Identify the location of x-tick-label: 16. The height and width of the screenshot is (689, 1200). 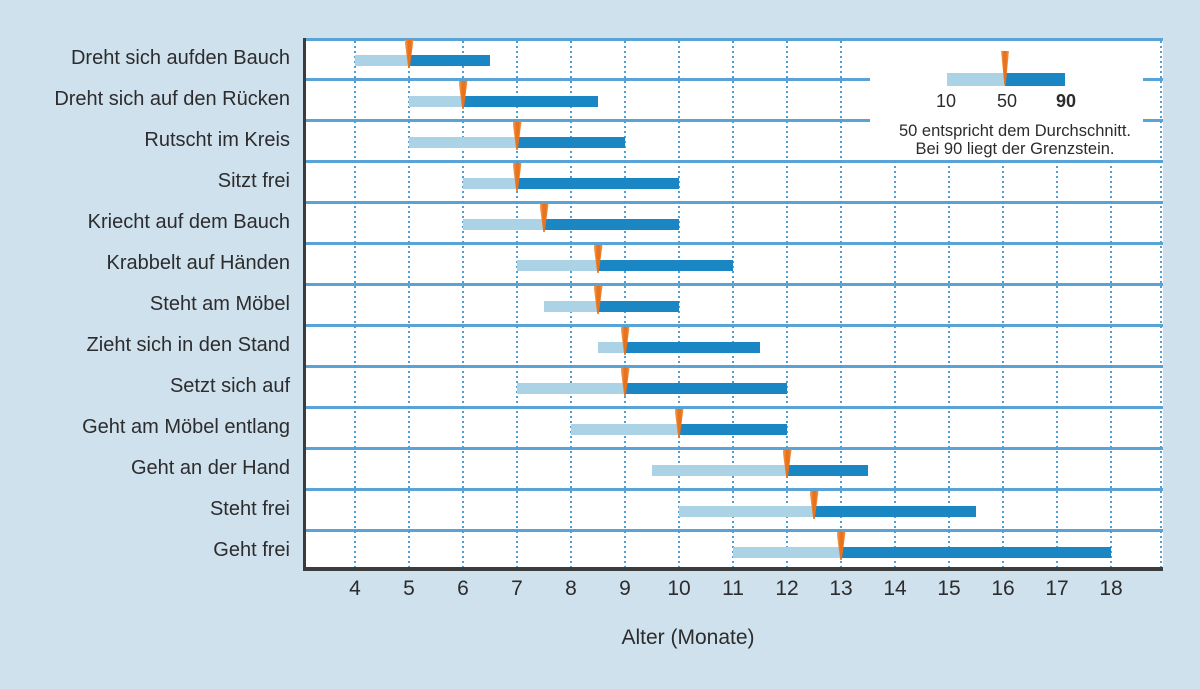
(1003, 588).